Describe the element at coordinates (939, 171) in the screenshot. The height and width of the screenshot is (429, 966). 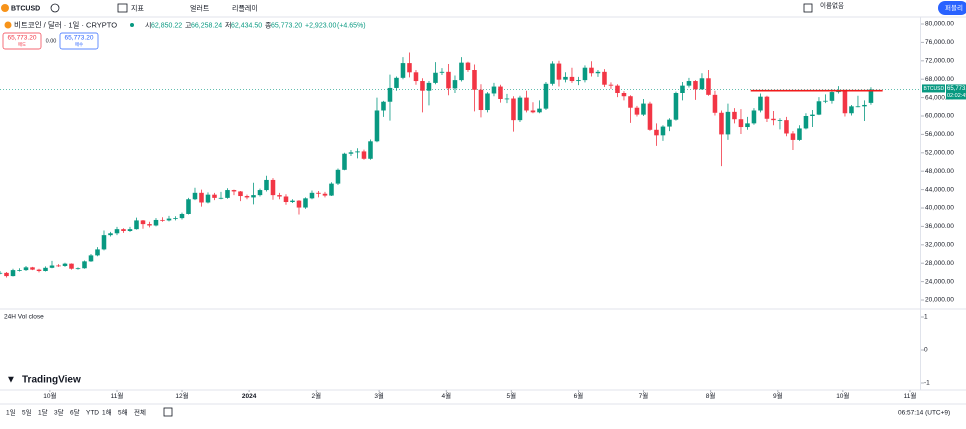
I see `y-tick-label: 48,000.00` at that location.